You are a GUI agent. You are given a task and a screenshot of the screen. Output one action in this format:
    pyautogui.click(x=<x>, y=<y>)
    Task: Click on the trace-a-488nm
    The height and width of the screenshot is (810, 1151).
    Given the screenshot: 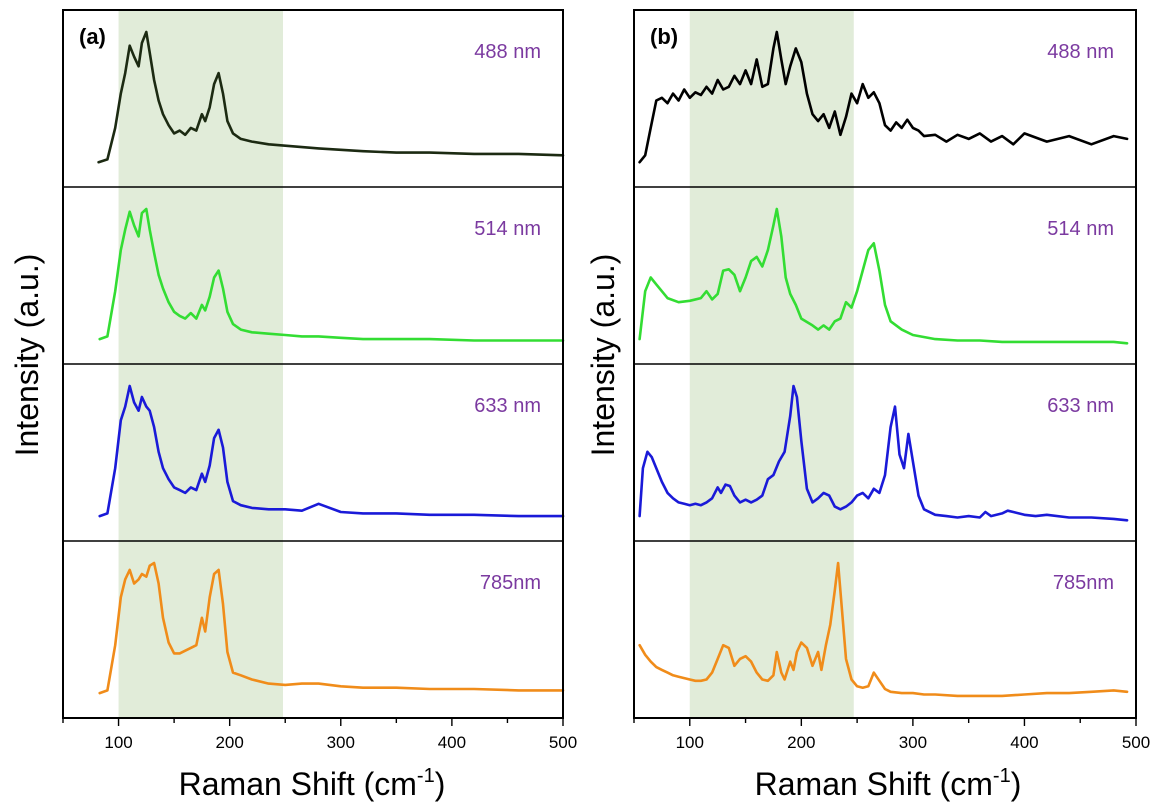 What is the action you would take?
    pyautogui.click(x=331, y=97)
    